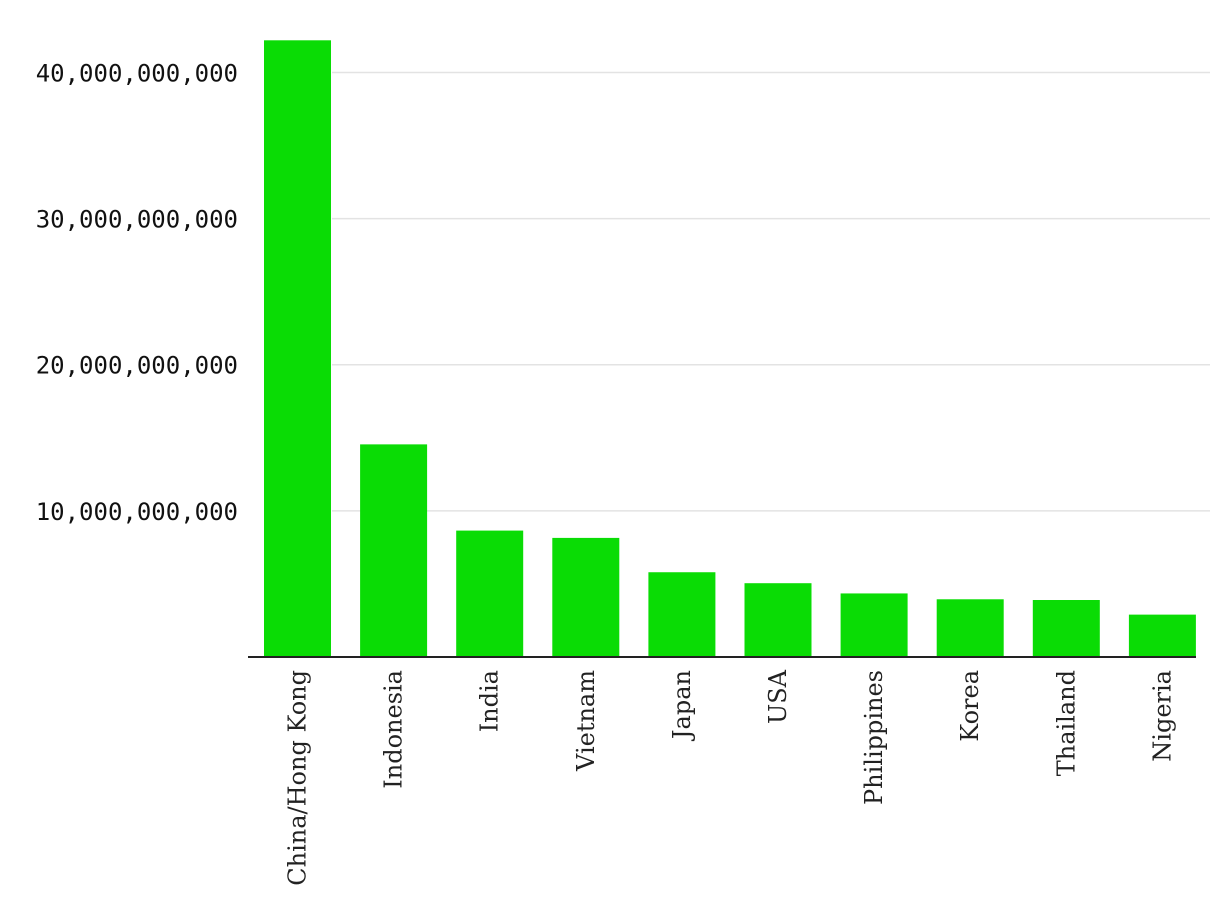  Describe the element at coordinates (1066, 723) in the screenshot. I see `x-tick-label: Thailand` at that location.